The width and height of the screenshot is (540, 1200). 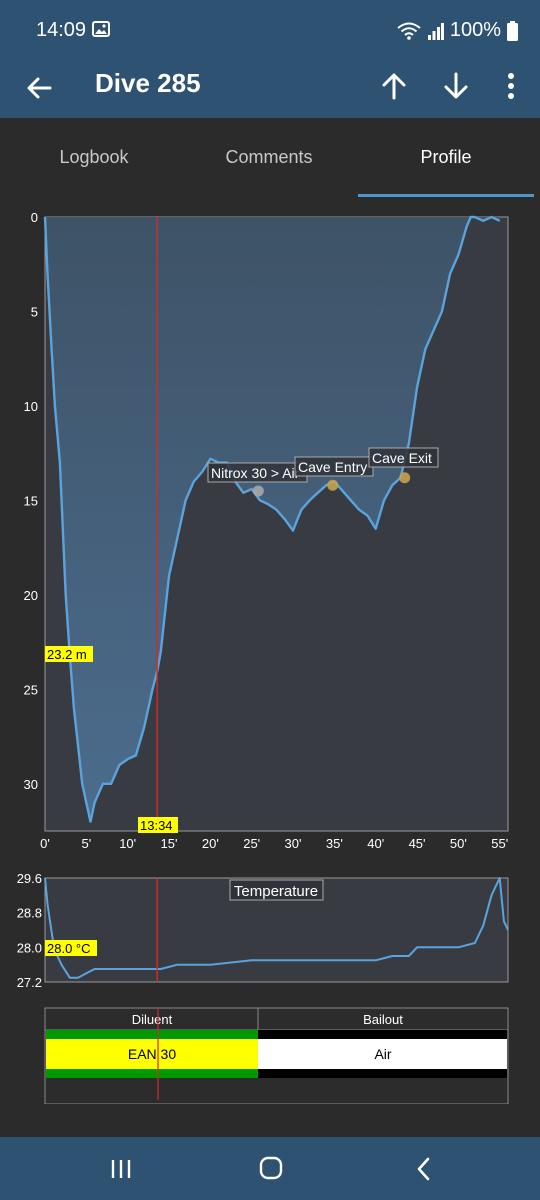 What do you see at coordinates (458, 843) in the screenshot?
I see `x-tick-label: 50'` at bounding box center [458, 843].